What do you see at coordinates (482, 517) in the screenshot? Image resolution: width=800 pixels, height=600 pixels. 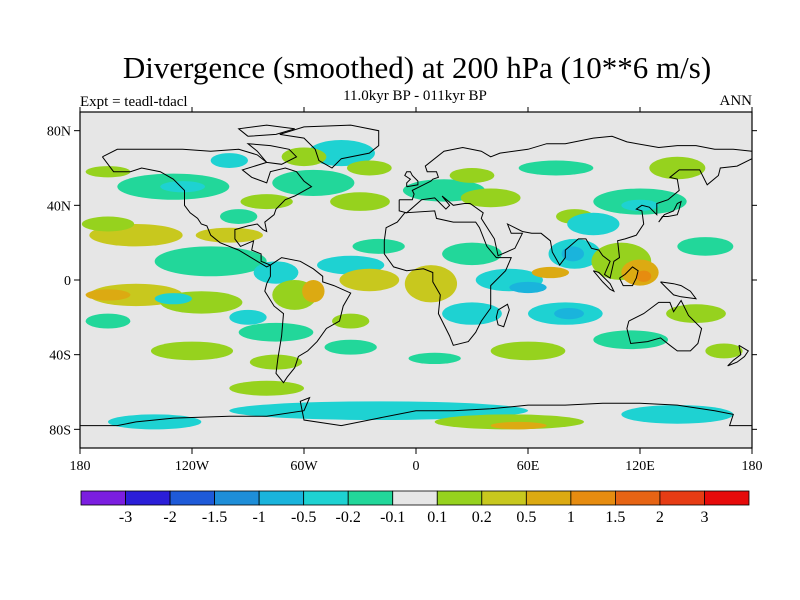 I see `colorbar-label: 0.2` at bounding box center [482, 517].